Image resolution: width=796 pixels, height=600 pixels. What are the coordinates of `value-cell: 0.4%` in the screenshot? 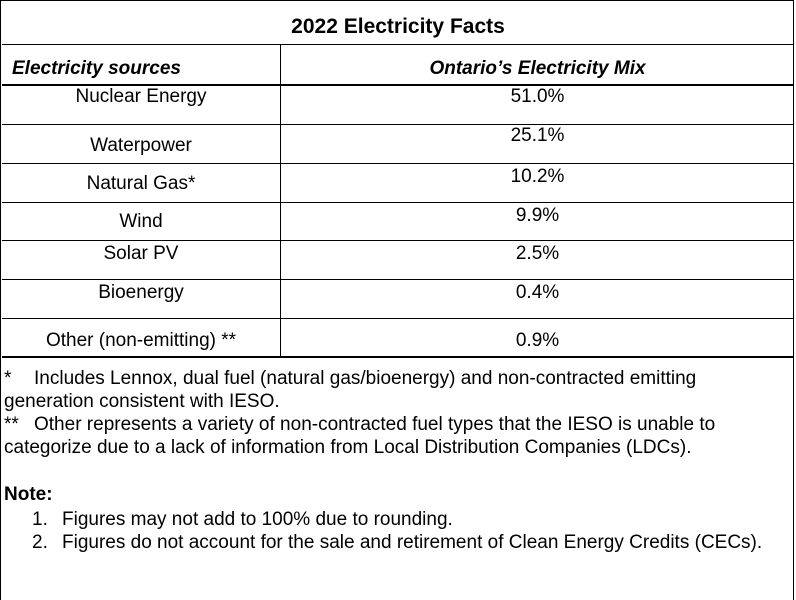 It's located at (537, 292).